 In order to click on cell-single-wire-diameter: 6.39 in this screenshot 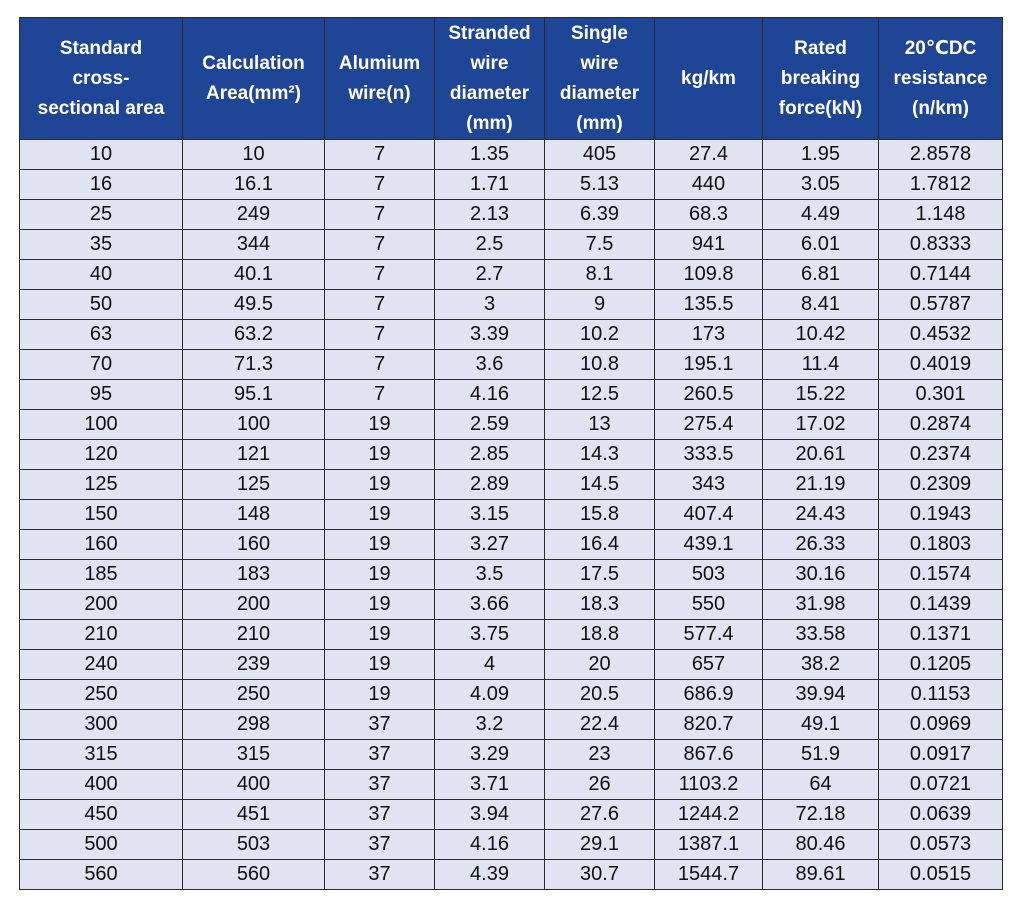, I will do `click(599, 214)`.